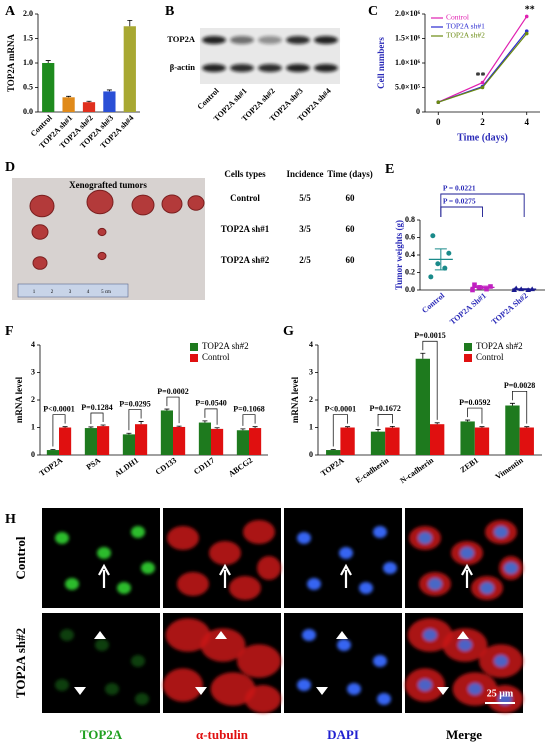  Describe the element at coordinates (350, 174) in the screenshot. I see `table-header: Time (days)` at that location.